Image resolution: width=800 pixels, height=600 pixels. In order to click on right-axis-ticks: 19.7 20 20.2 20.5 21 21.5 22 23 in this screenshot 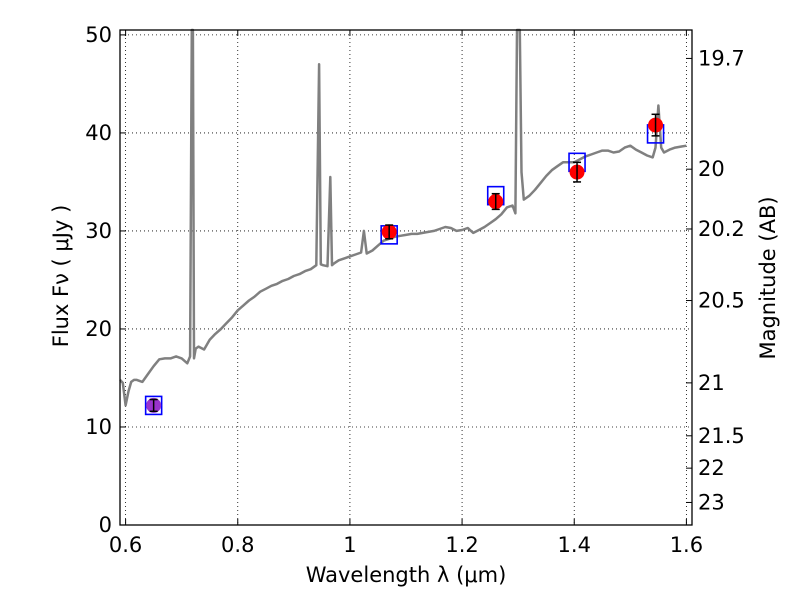, I will do `click(715, 280)`.